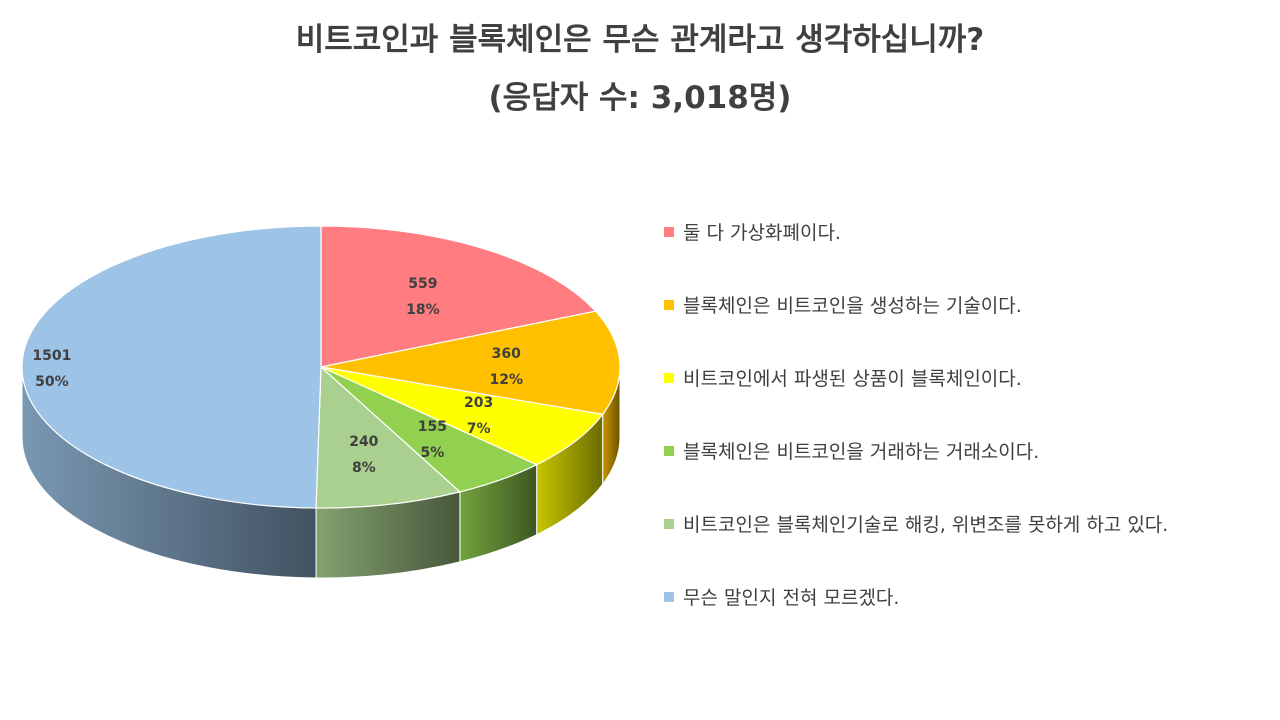 The image size is (1280, 720). What do you see at coordinates (762, 233) in the screenshot?
I see `legend-label: 둘 다 가상화폐이다.` at bounding box center [762, 233].